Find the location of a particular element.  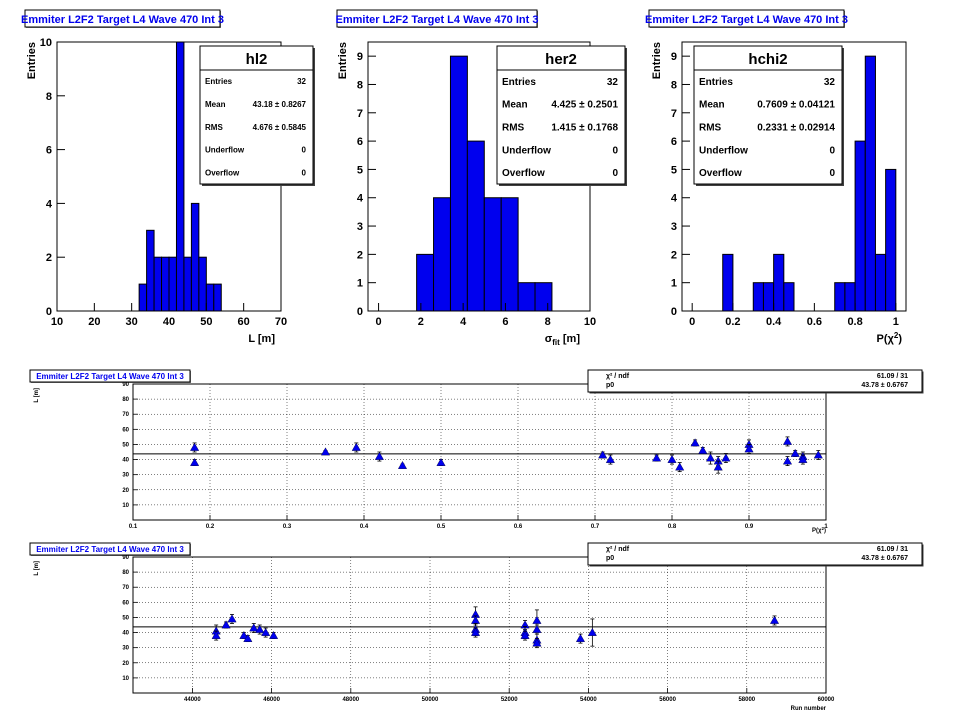

stats-label: Mean is located at coordinates (515, 105).